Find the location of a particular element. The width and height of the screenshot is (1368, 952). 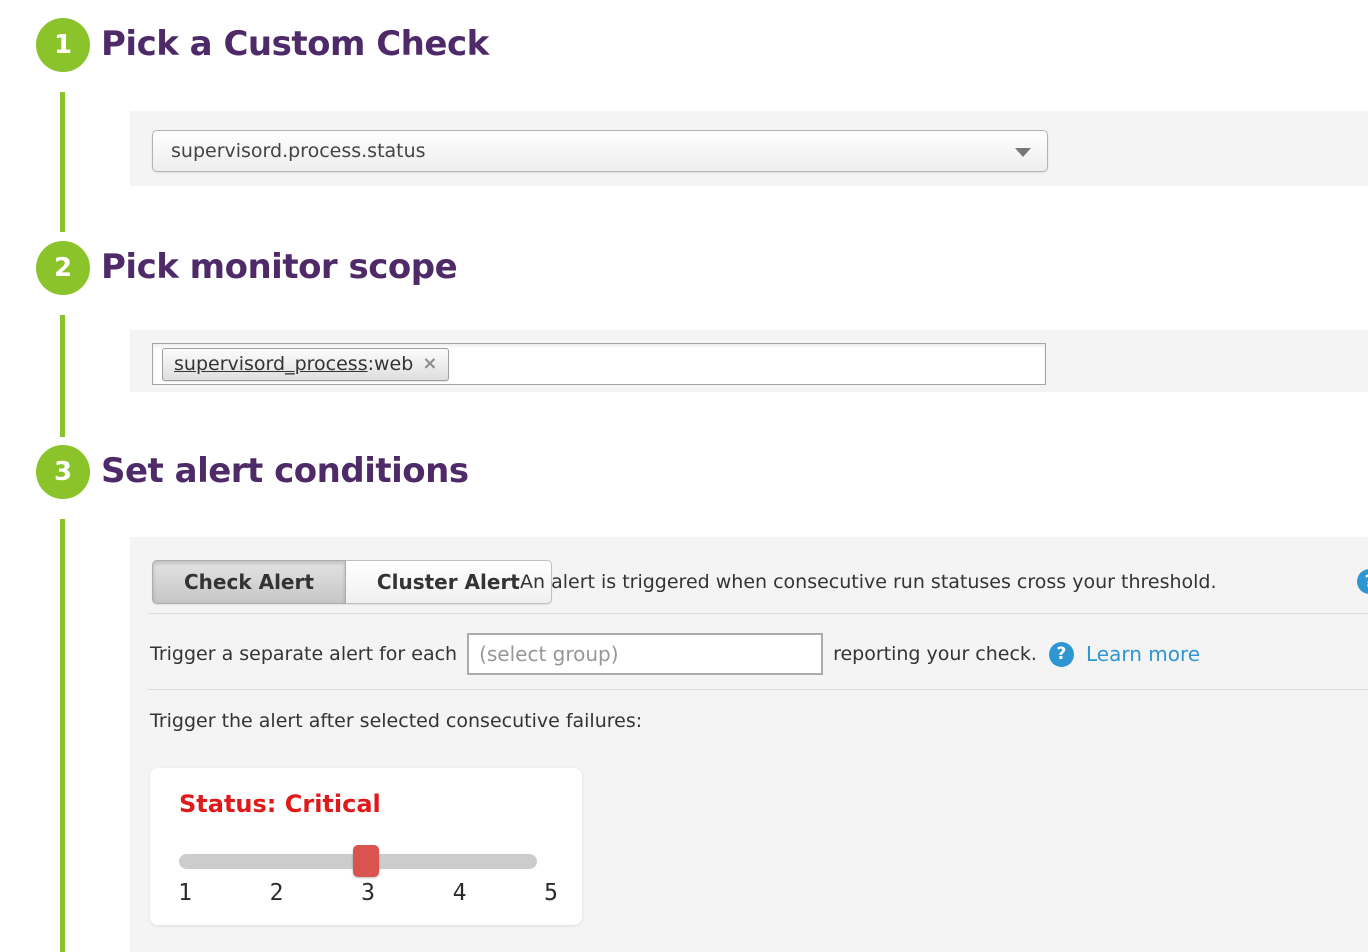

step-3-badge: 3 is located at coordinates (63, 472).